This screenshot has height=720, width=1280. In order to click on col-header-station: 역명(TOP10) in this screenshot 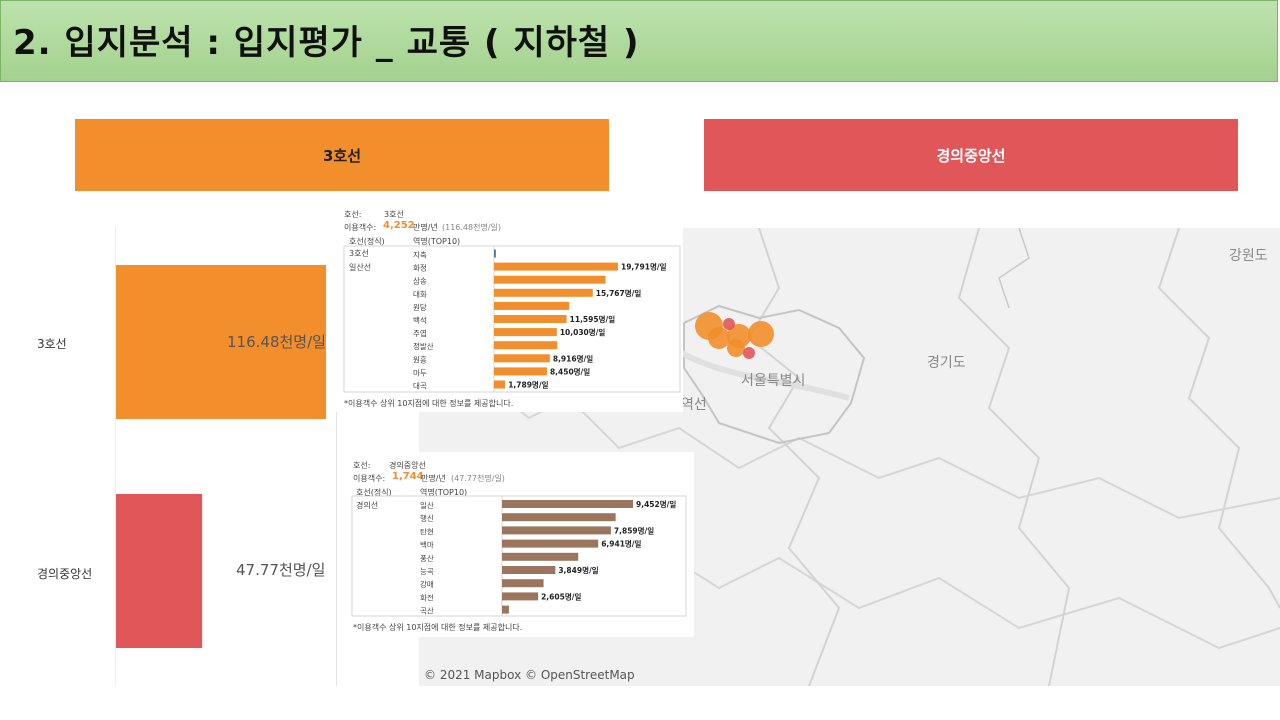, I will do `click(437, 241)`.